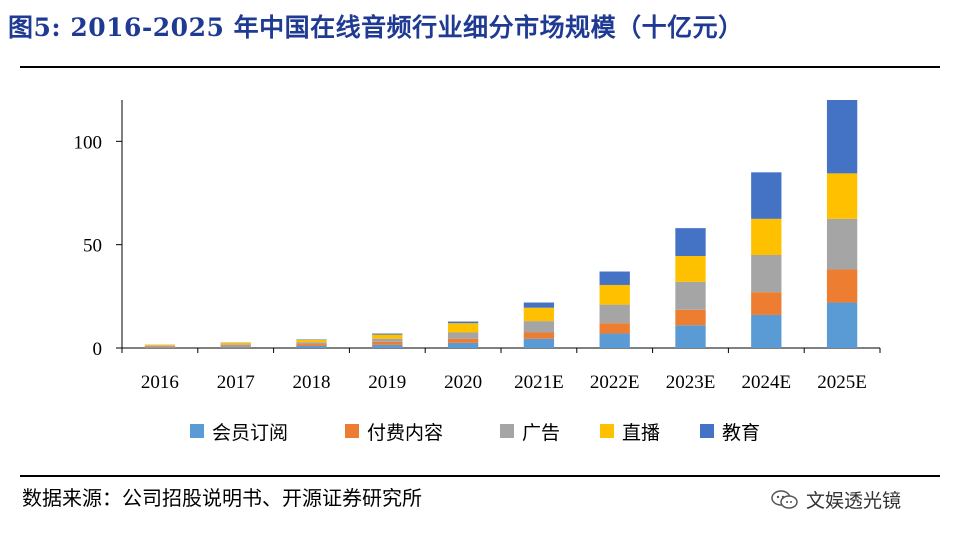  I want to click on watermark-text: 文娱透光镜, so click(854, 501).